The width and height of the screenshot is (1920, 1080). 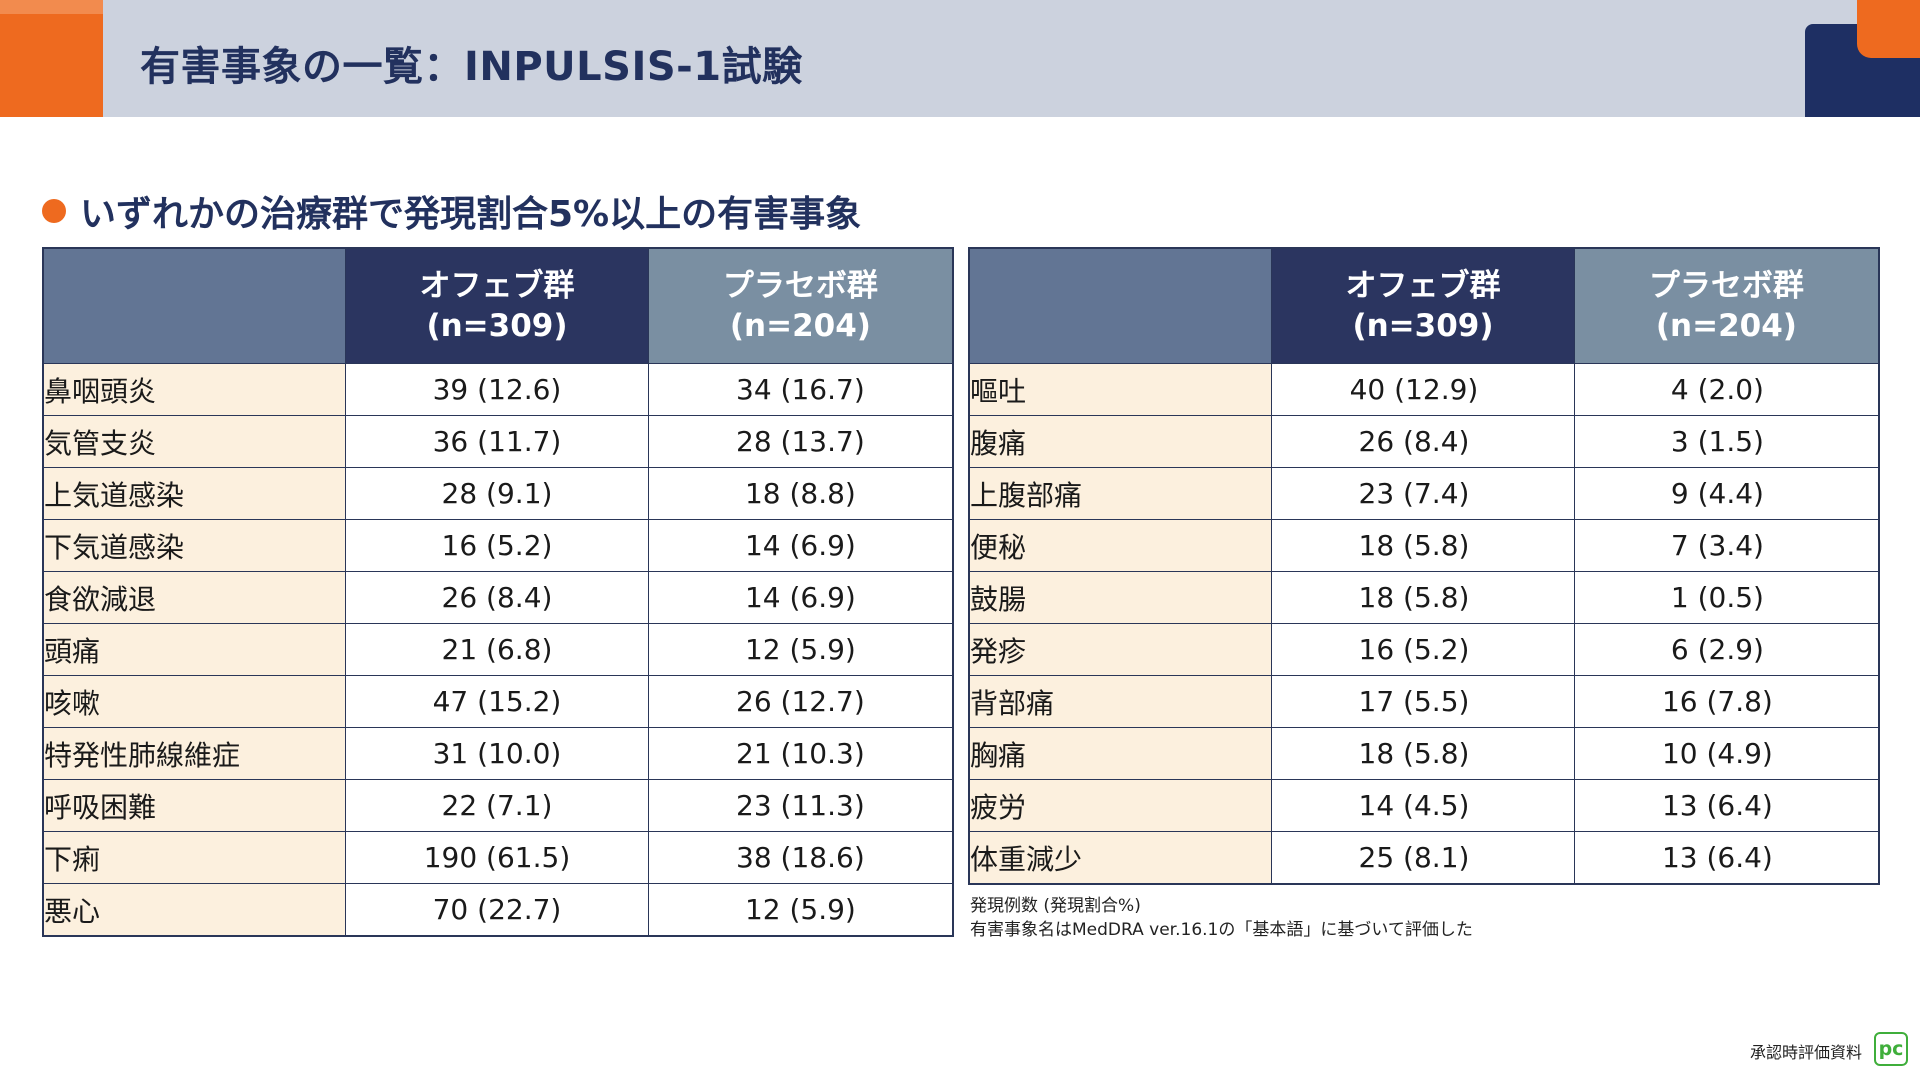 What do you see at coordinates (1726, 389) in the screenshot?
I see `placebo-value-cell: 4 (2.0)` at bounding box center [1726, 389].